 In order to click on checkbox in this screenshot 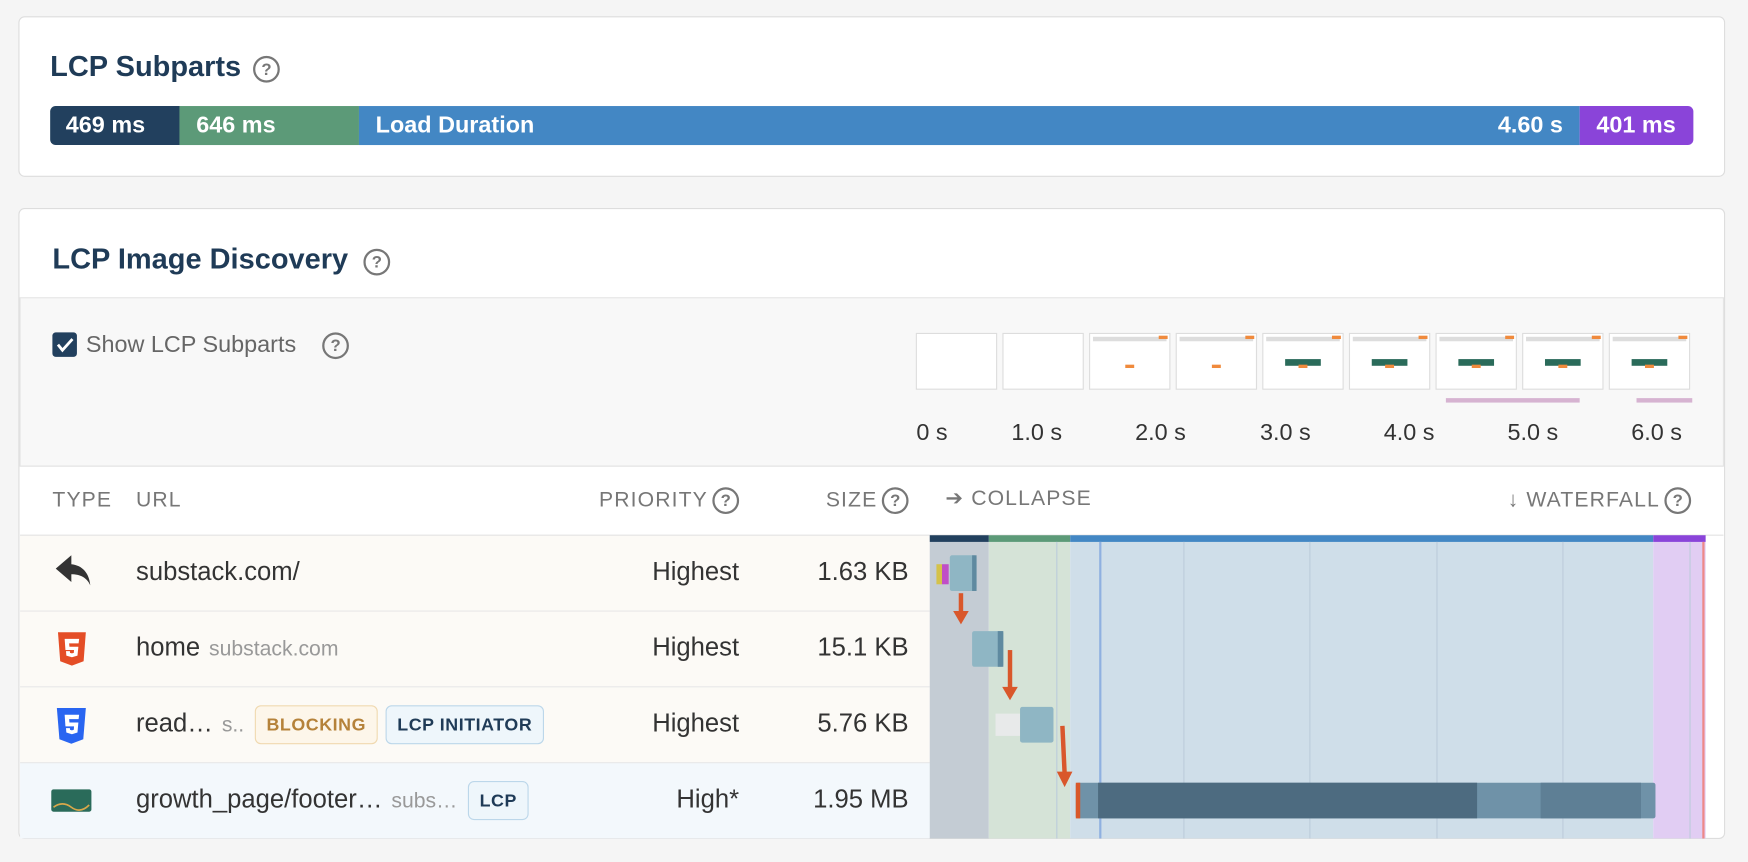, I will do `click(64, 344)`.